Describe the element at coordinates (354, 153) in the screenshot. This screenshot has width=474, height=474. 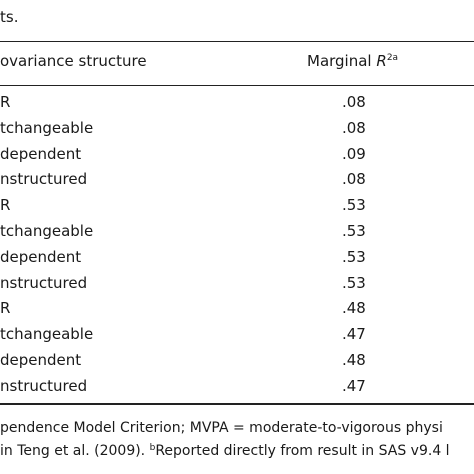
I see `marginal-r2-cell: .09` at that location.